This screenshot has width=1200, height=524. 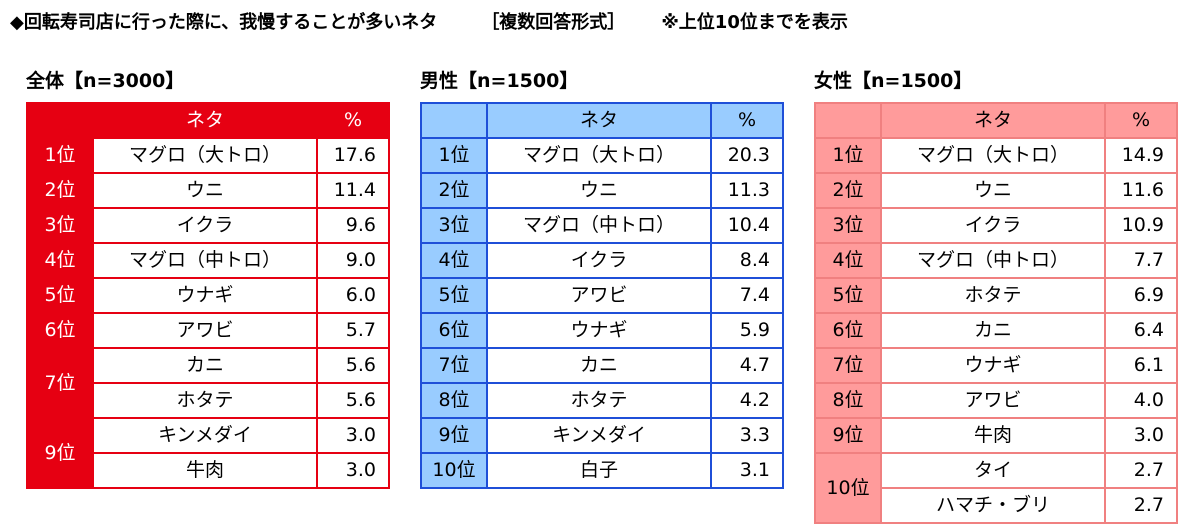 I want to click on table-row: 10位 タイ 2.7, so click(x=996, y=488).